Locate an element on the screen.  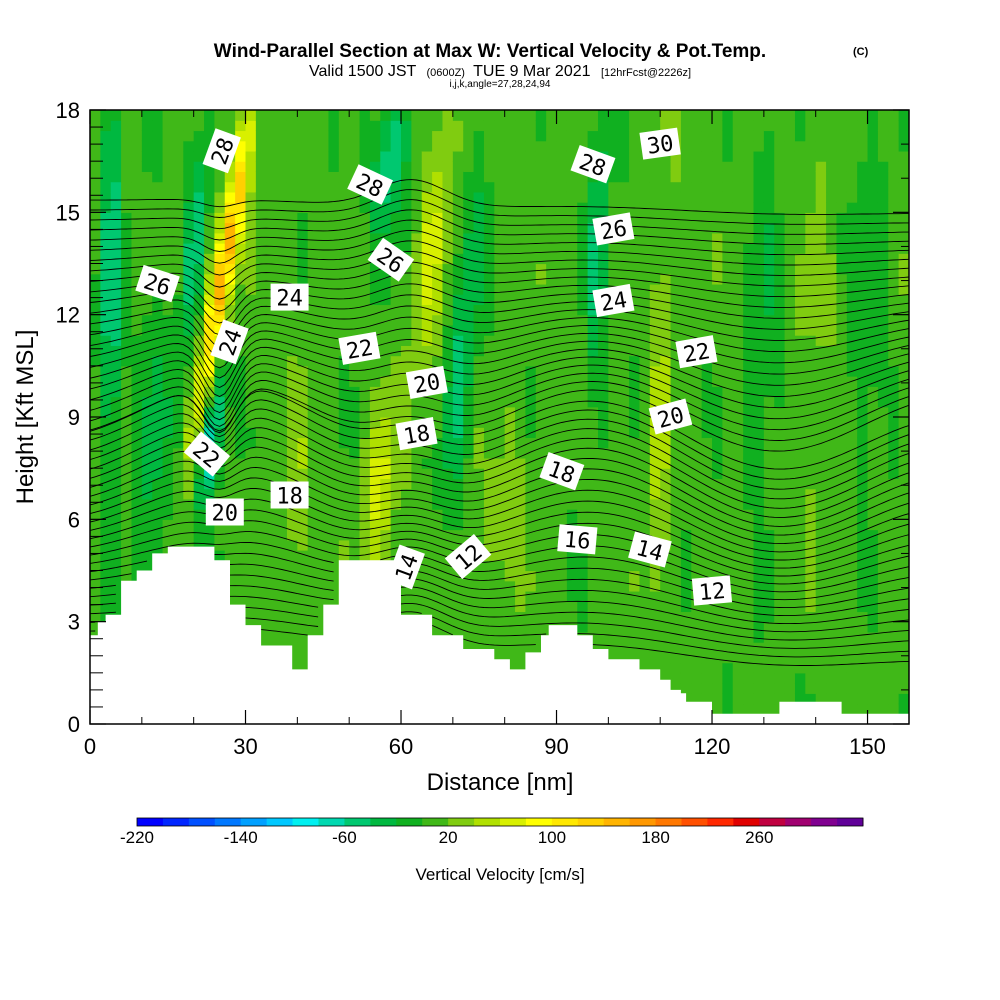
contour-label: 24 is located at coordinates (289, 297).